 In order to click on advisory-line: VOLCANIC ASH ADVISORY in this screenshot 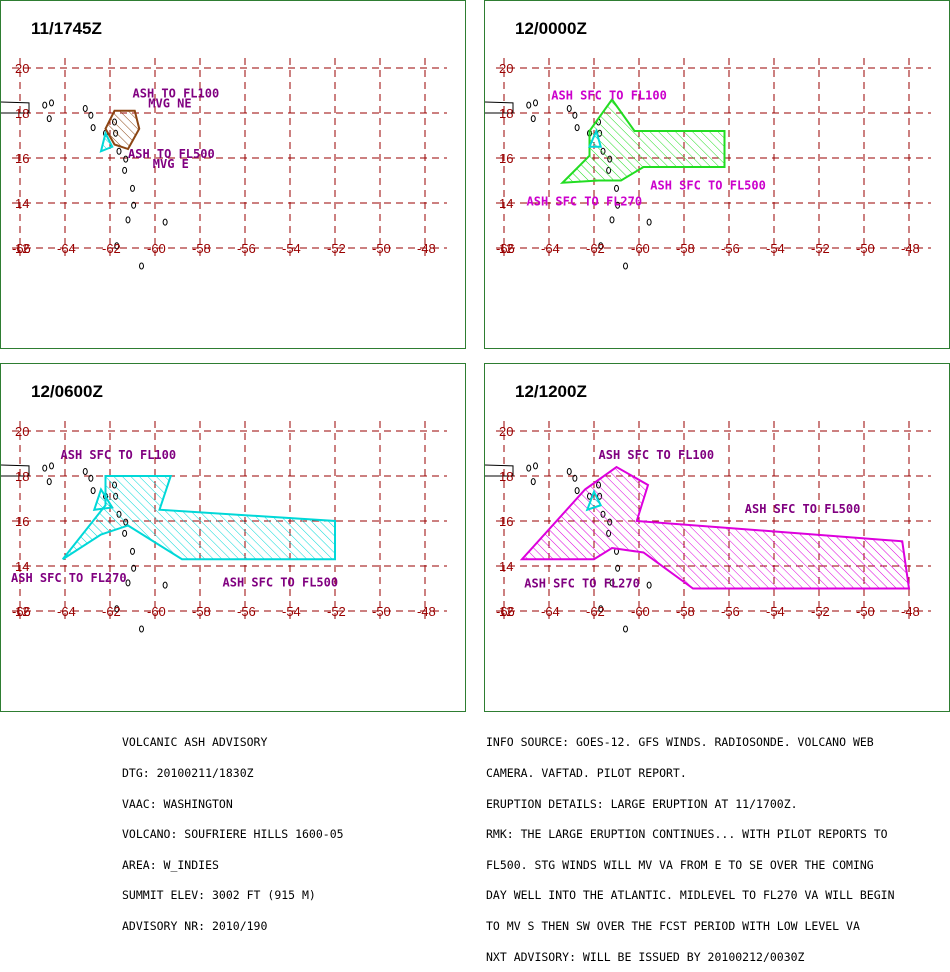, I will do `click(195, 742)`.